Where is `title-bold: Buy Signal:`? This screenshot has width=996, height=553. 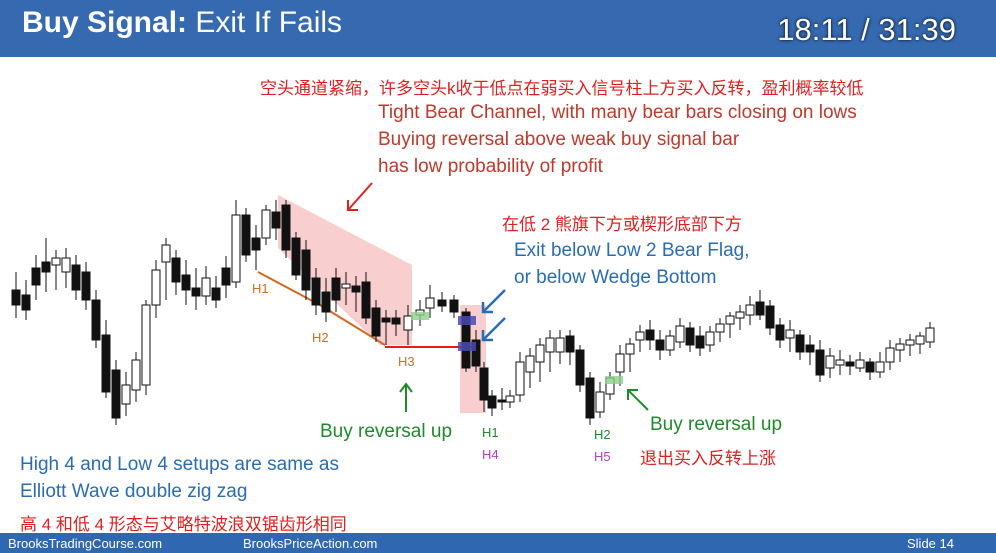 title-bold: Buy Signal: is located at coordinates (105, 22).